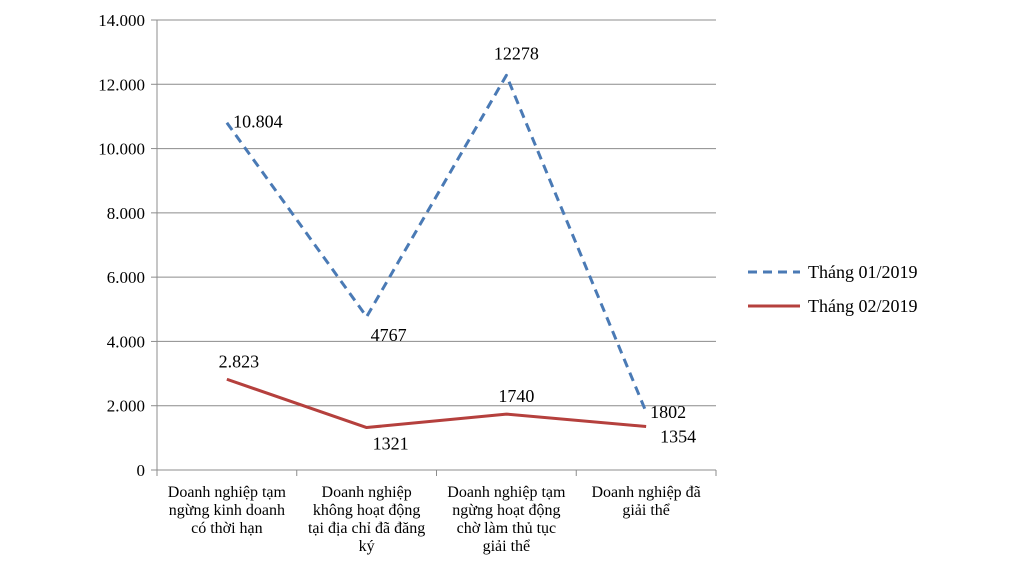 The image size is (1024, 576). Describe the element at coordinates (126, 213) in the screenshot. I see `y-tick-label: 8.000` at that location.